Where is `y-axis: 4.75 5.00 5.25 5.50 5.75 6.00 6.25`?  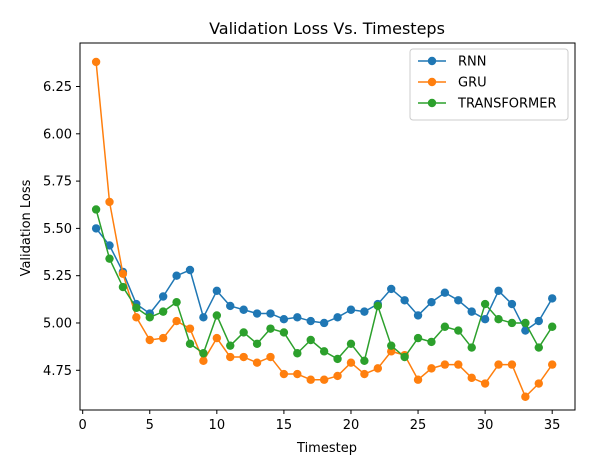
y-axis: 4.75 5.00 5.25 5.50 5.75 6.00 6.25 is located at coordinates (61, 229).